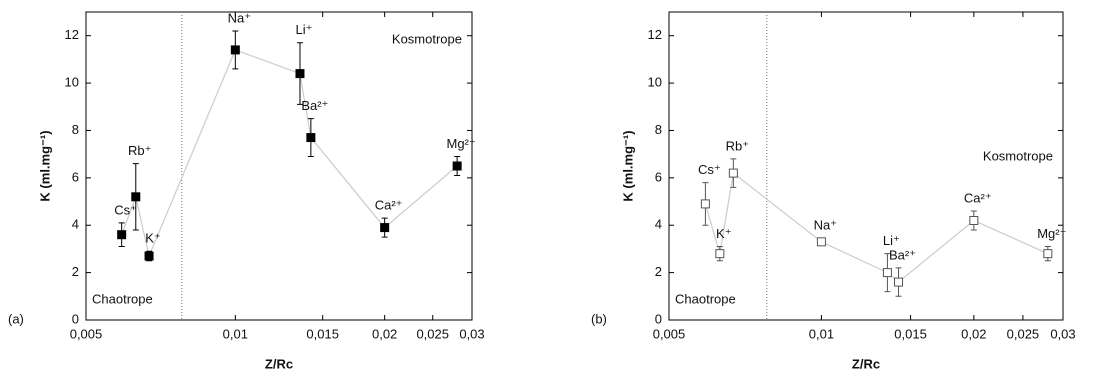 The image size is (1095, 383). What do you see at coordinates (599, 318) in the screenshot?
I see `panel-label: (b)` at bounding box center [599, 318].